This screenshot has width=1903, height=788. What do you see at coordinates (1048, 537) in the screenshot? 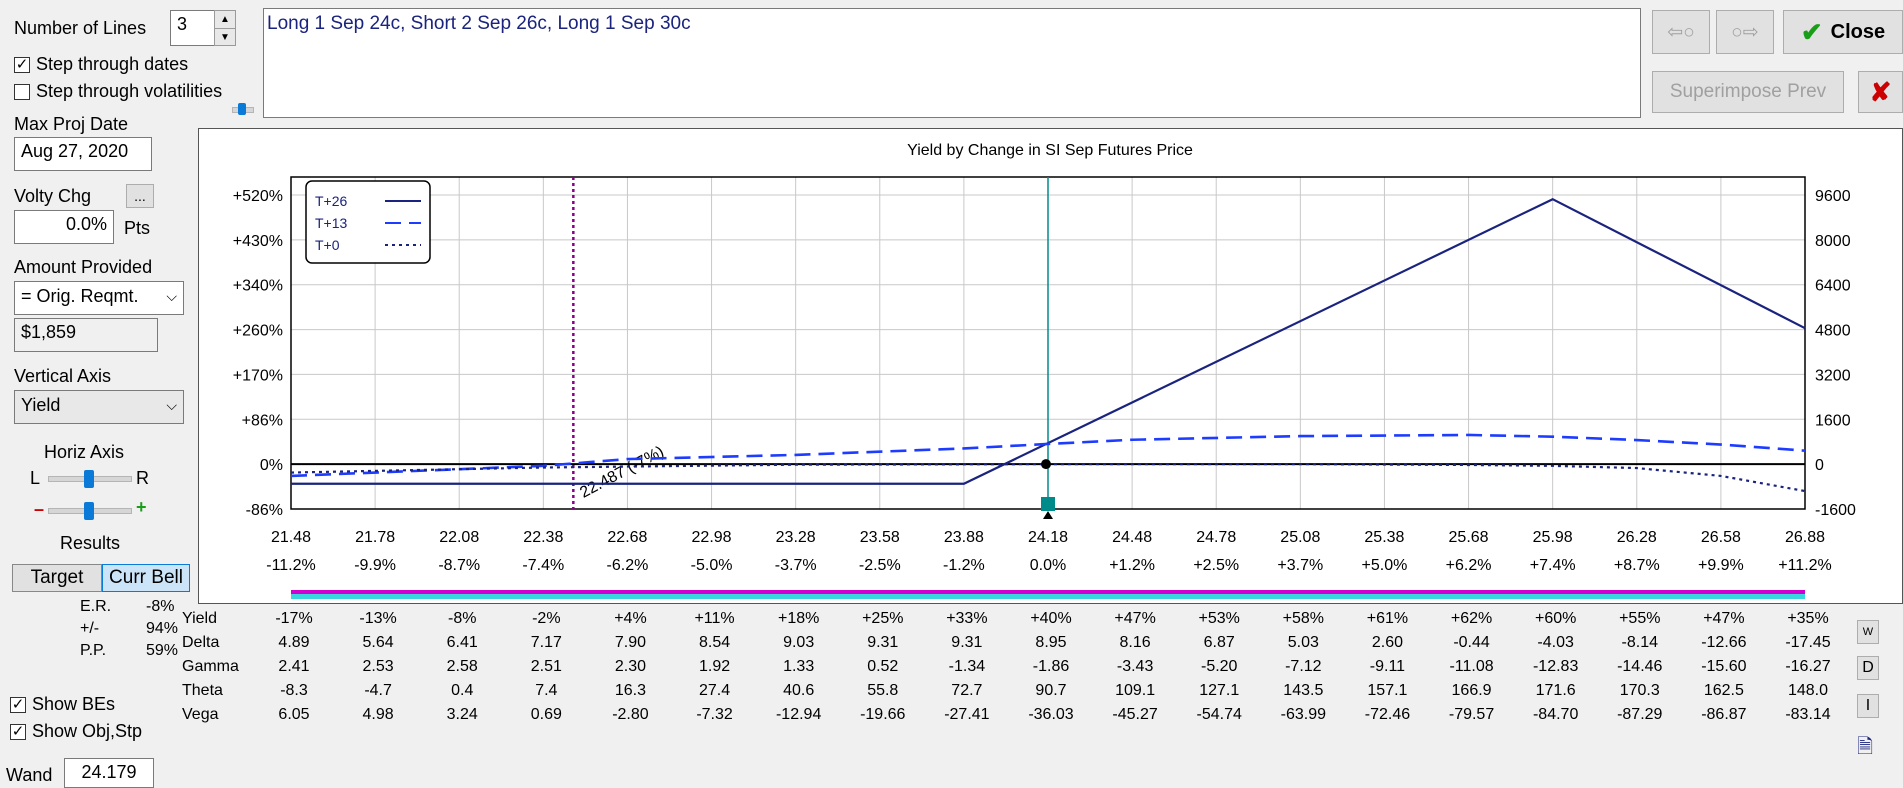
I see `x-tick-label: 24.18` at bounding box center [1048, 537].